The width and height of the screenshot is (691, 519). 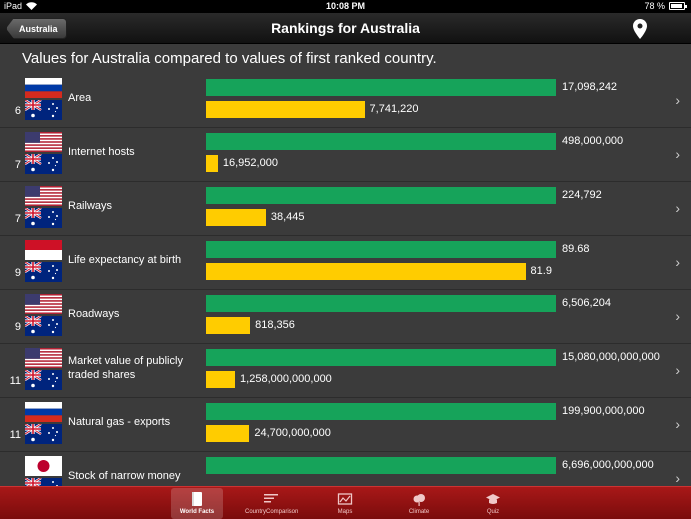 I want to click on australia-value: 24,700,000,000, so click(x=292, y=433).